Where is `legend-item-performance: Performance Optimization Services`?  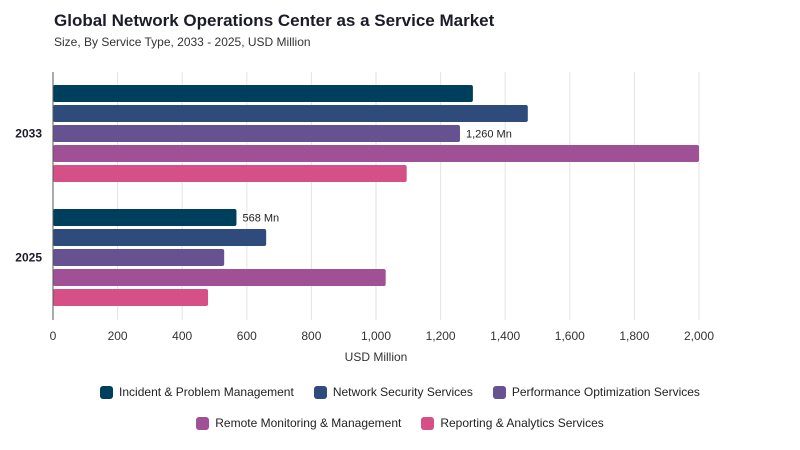
legend-item-performance: Performance Optimization Services is located at coordinates (596, 392).